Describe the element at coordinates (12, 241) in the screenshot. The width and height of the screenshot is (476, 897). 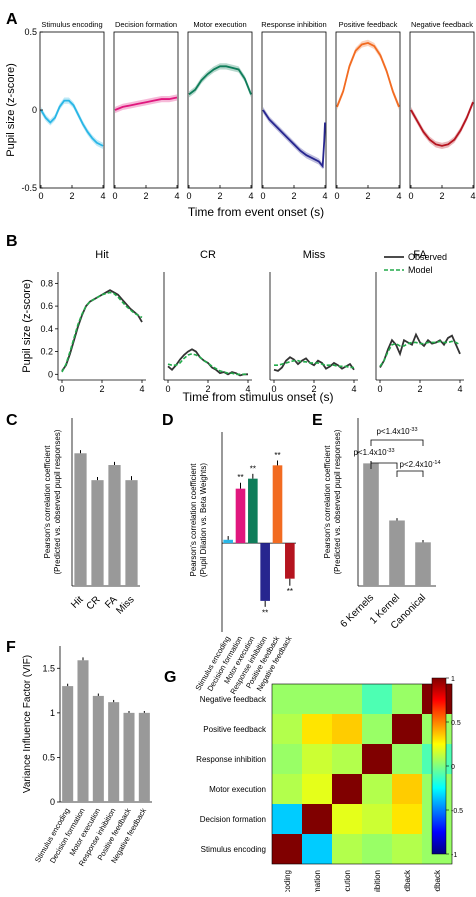
I see `panel-letter-b: B` at that location.